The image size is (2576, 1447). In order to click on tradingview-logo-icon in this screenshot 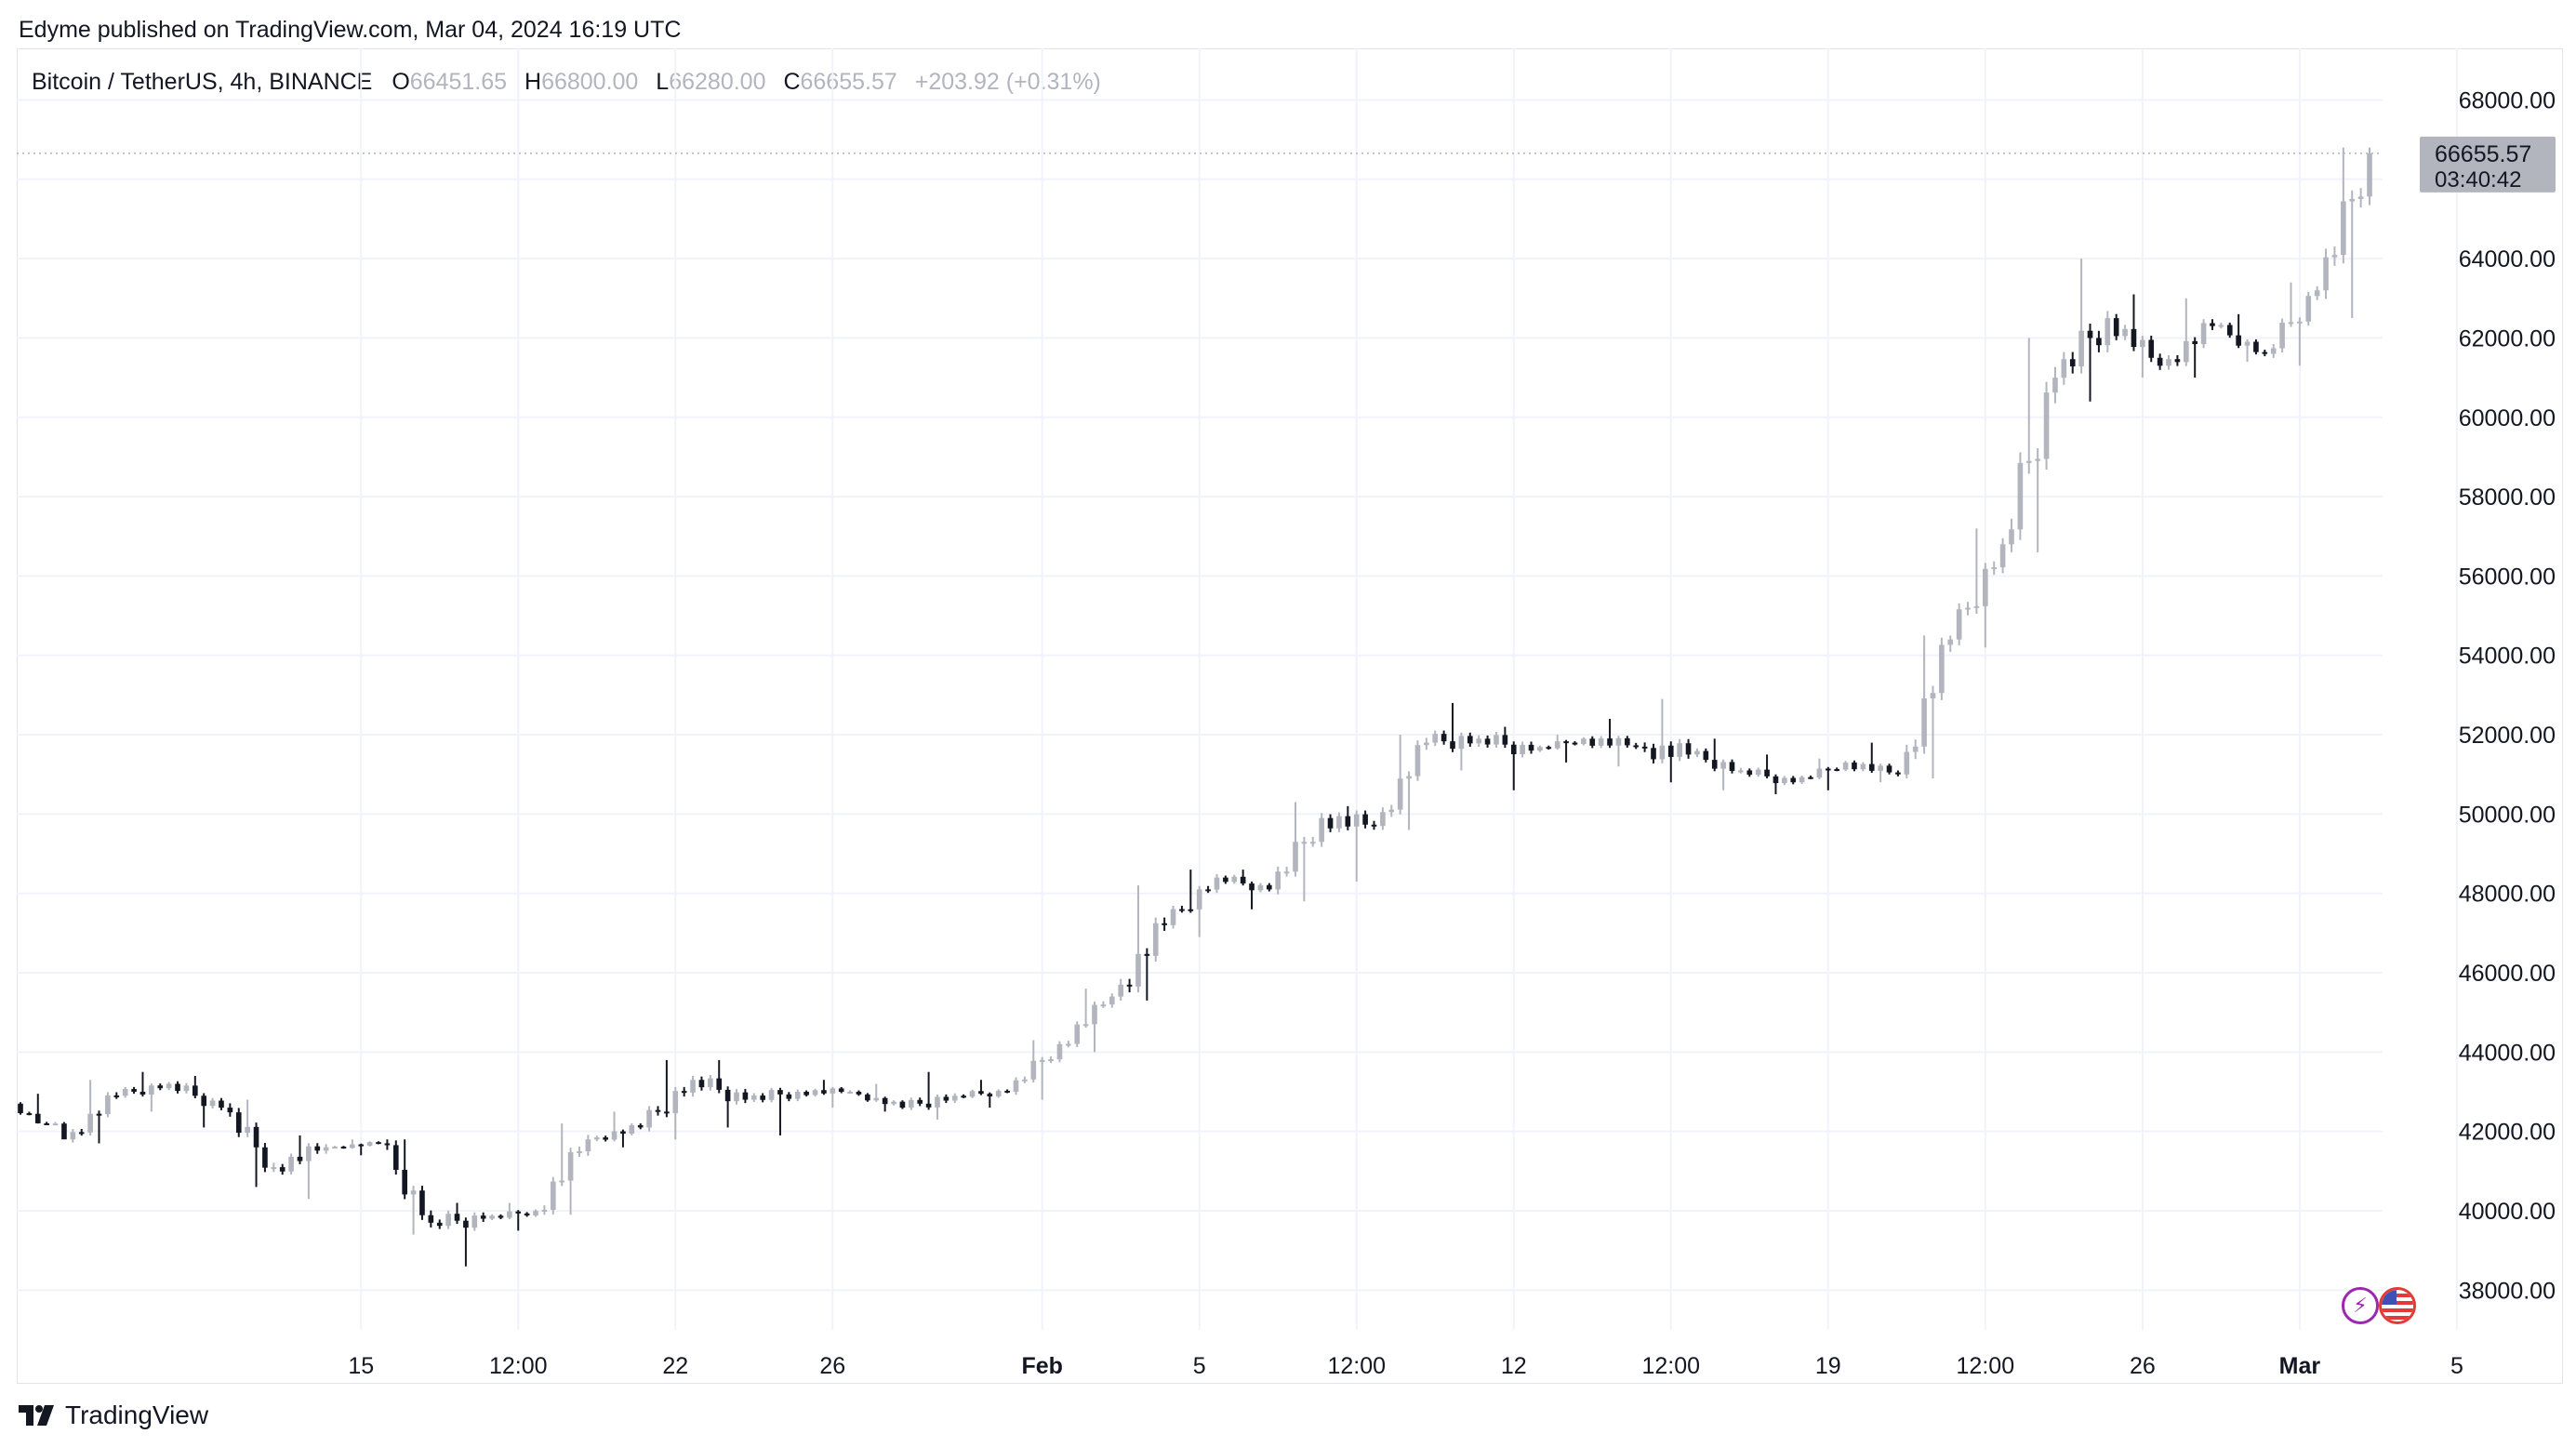, I will do `click(36, 1415)`.